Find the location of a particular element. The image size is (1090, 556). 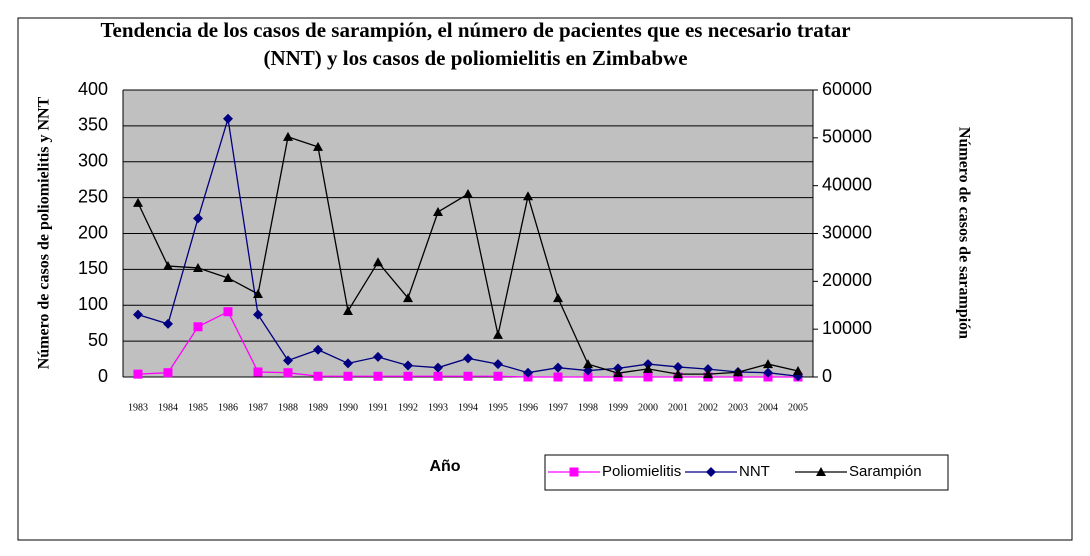

x-tick-label: 1998 is located at coordinates (588, 407).